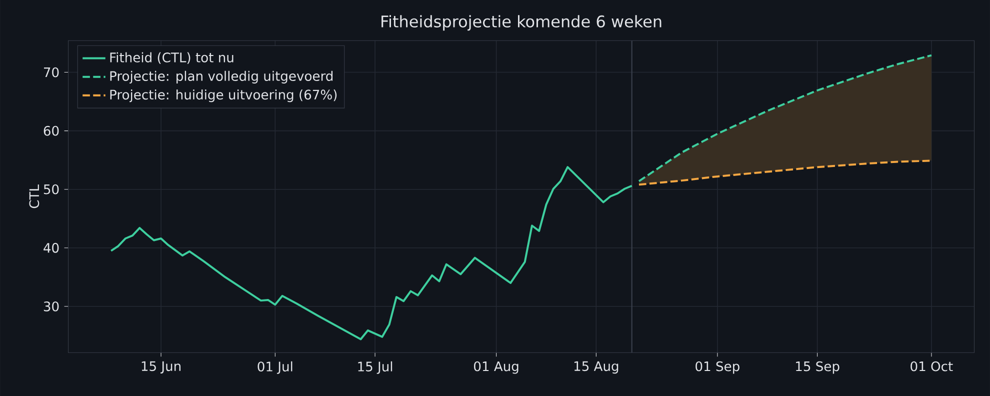 This screenshot has height=396, width=990. Describe the element at coordinates (172, 58) in the screenshot. I see `legend-label: Fitheid (CTL) tot nu` at that location.